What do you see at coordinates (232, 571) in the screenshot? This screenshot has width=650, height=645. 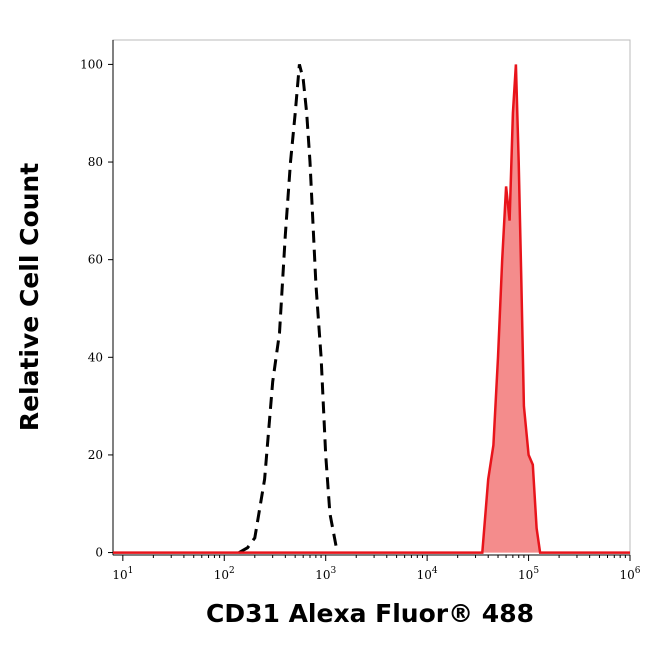 I see `x-tick-exponent: 2` at bounding box center [232, 571].